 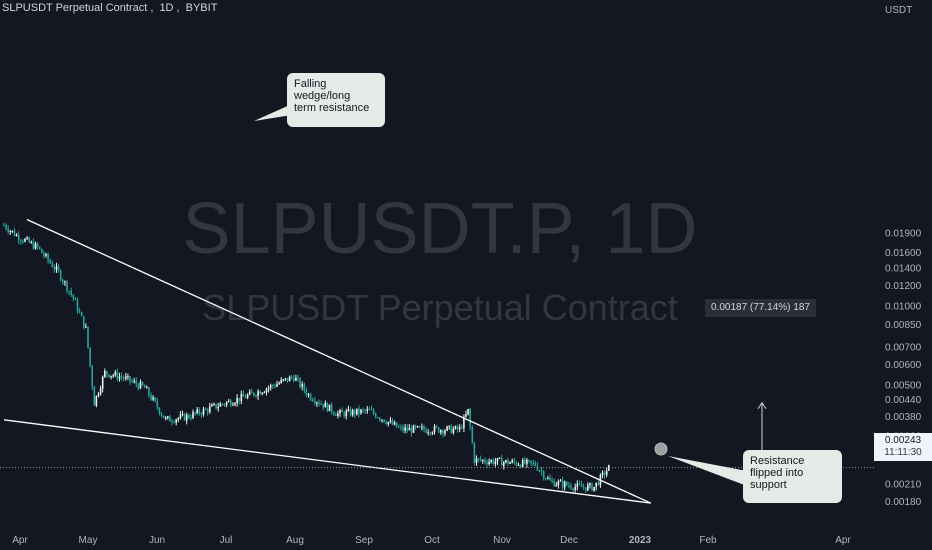 What do you see at coordinates (336, 100) in the screenshot?
I see `wedge-callout: Falling wedge/long term resistance` at bounding box center [336, 100].